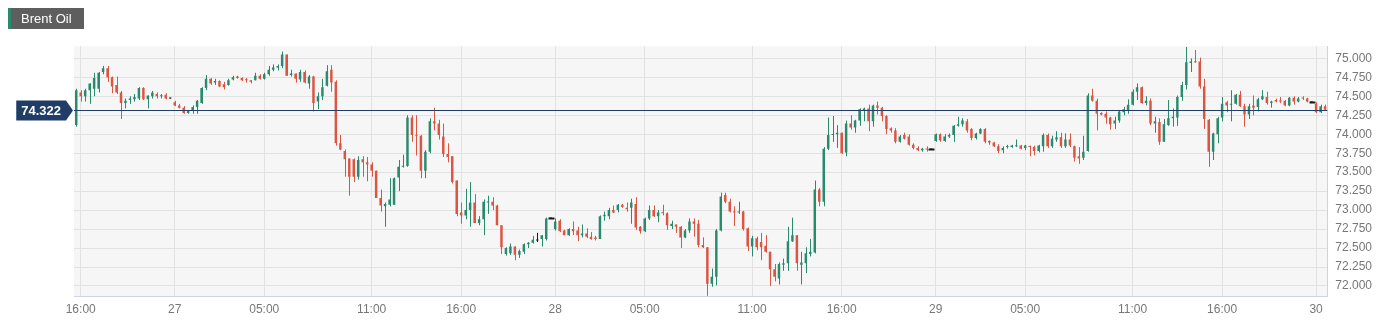 The image size is (1394, 327). Describe the element at coordinates (1354, 228) in the screenshot. I see `y-tick-label: 72.750` at that location.